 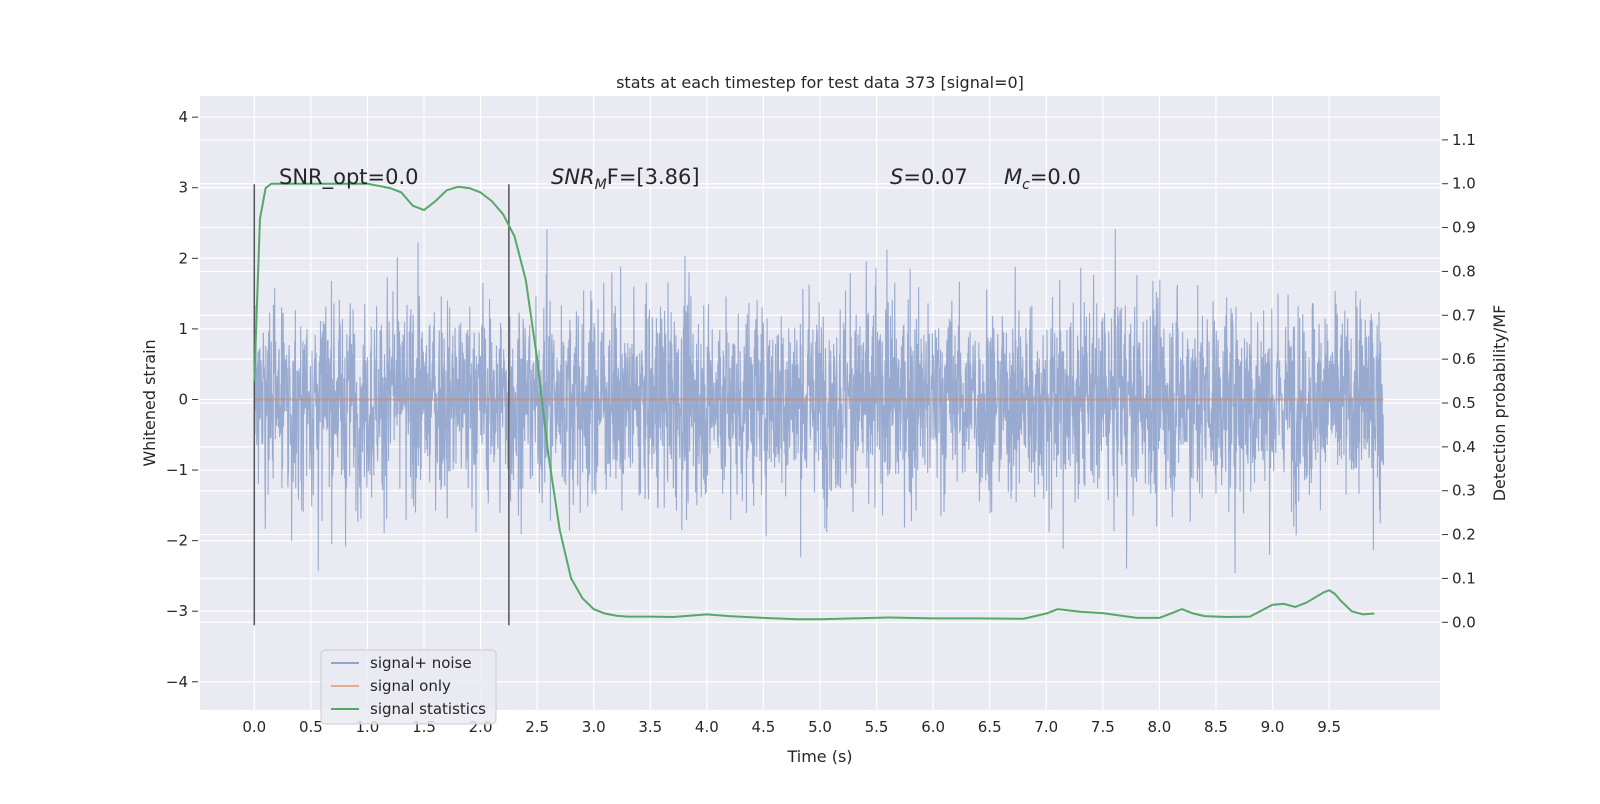 What do you see at coordinates (183, 329) in the screenshot?
I see `left-y-tick-label: 1` at bounding box center [183, 329].